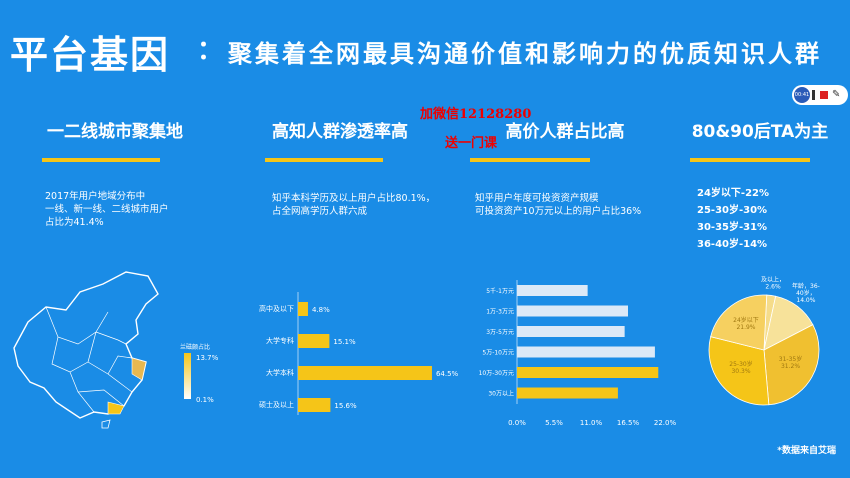  Describe the element at coordinates (280, 340) in the screenshot. I see `category-label: 大学专科` at that location.